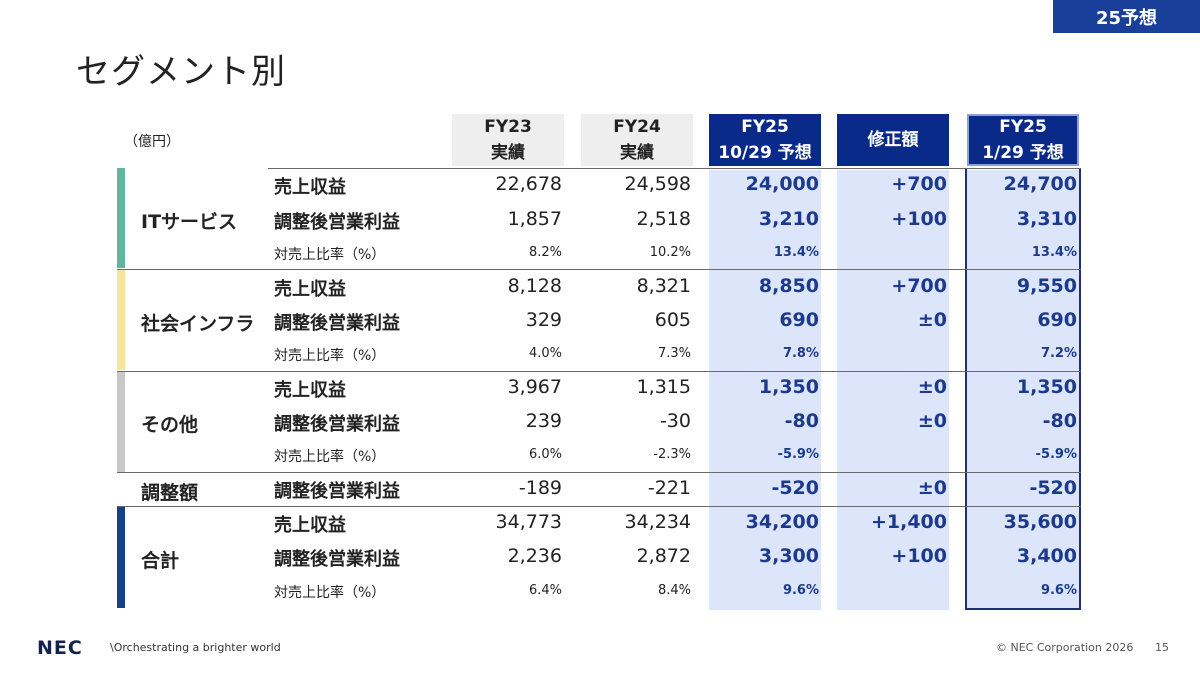 The width and height of the screenshot is (1200, 675). Describe the element at coordinates (672, 454) in the screenshot. I see `cell-value: -2.3%` at that location.